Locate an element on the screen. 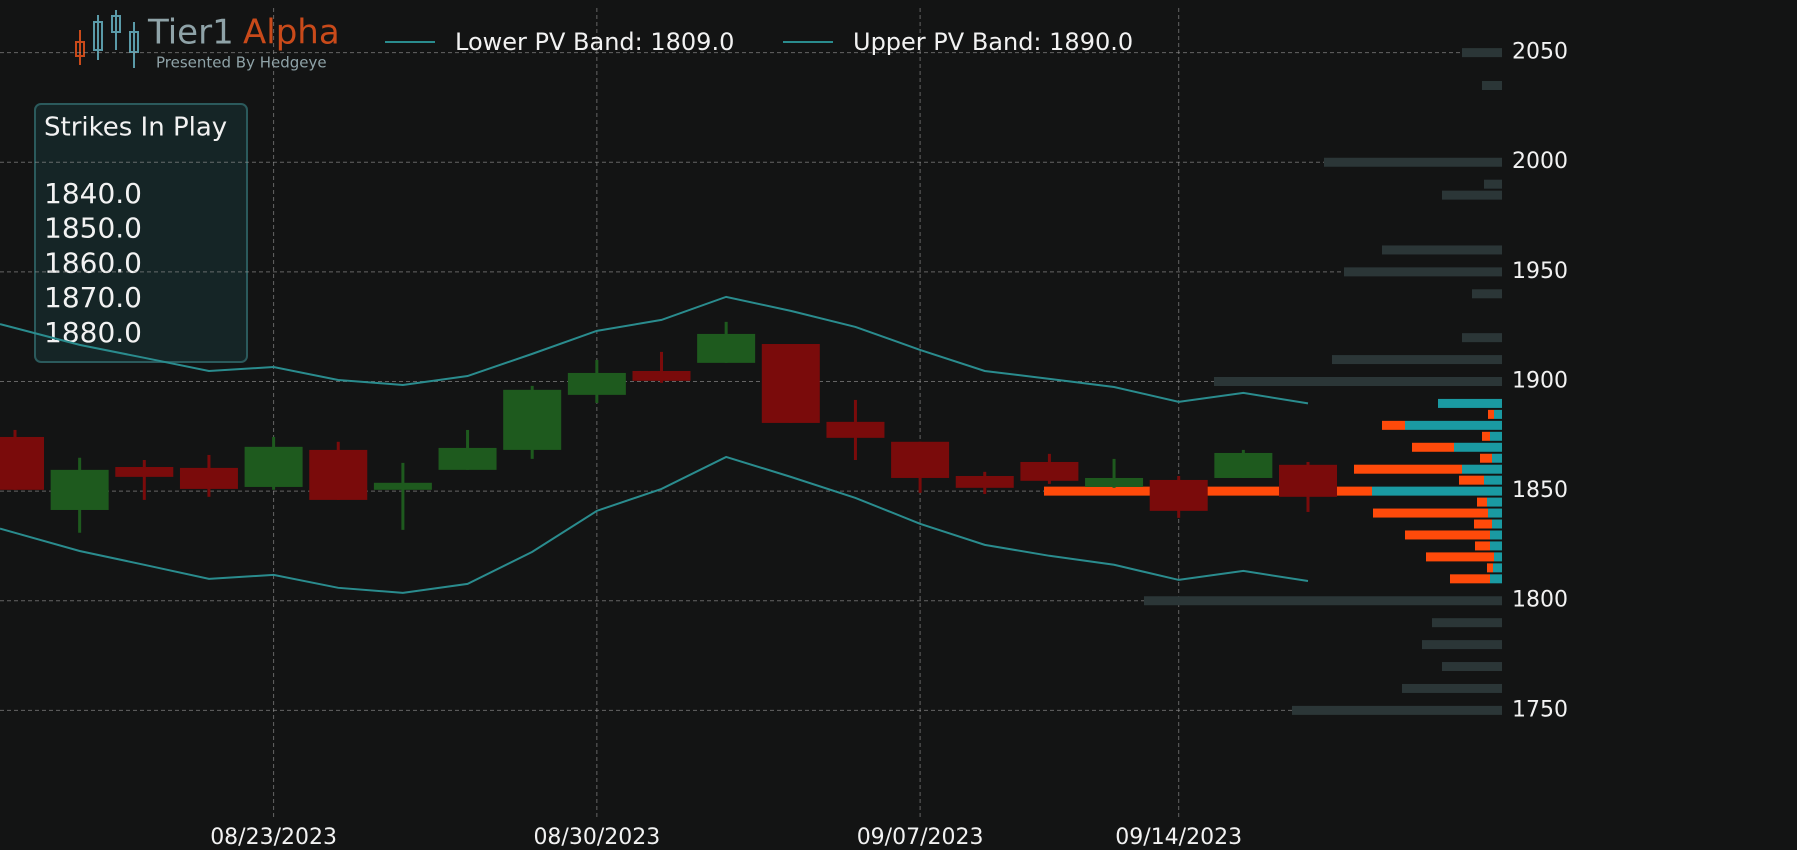  x-tick-label: 09/14/2023 is located at coordinates (1178, 837).